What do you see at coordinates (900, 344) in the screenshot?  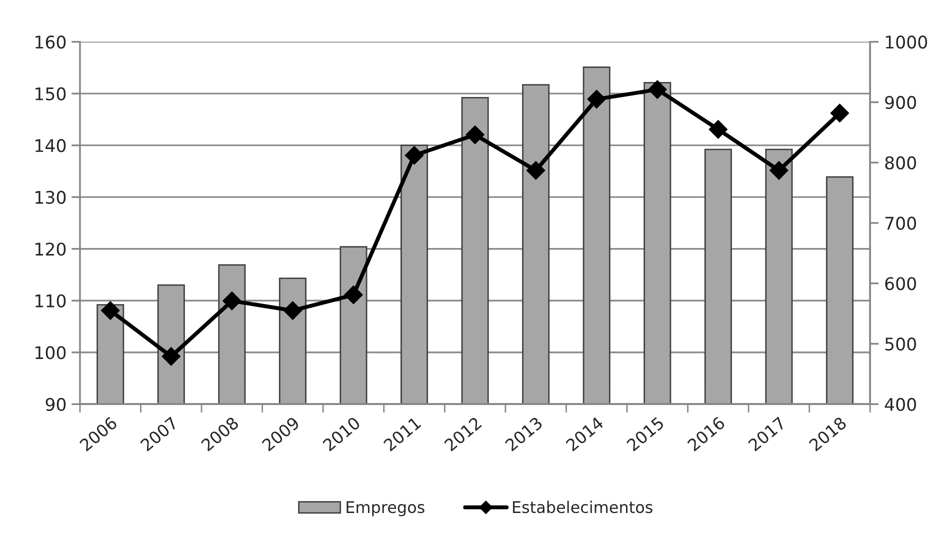 I see `y2-tick-label: 500` at bounding box center [900, 344].